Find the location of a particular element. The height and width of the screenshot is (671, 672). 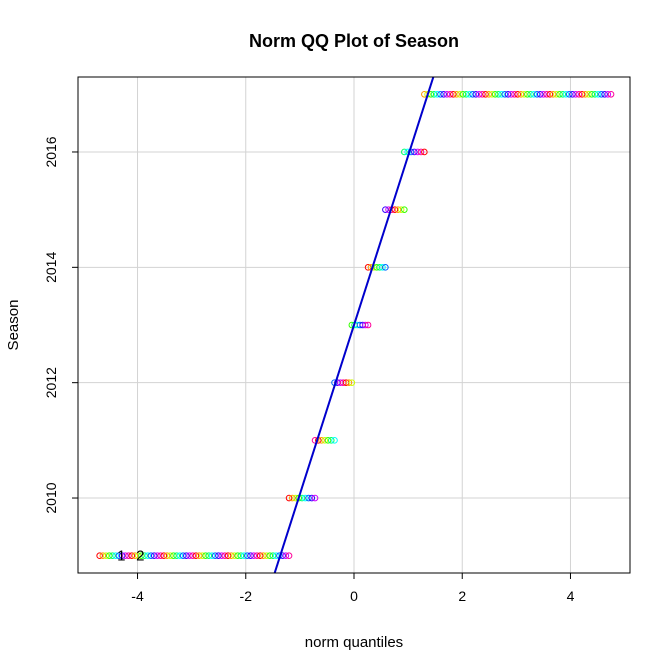

x-tick-label: -2 is located at coordinates (246, 596).